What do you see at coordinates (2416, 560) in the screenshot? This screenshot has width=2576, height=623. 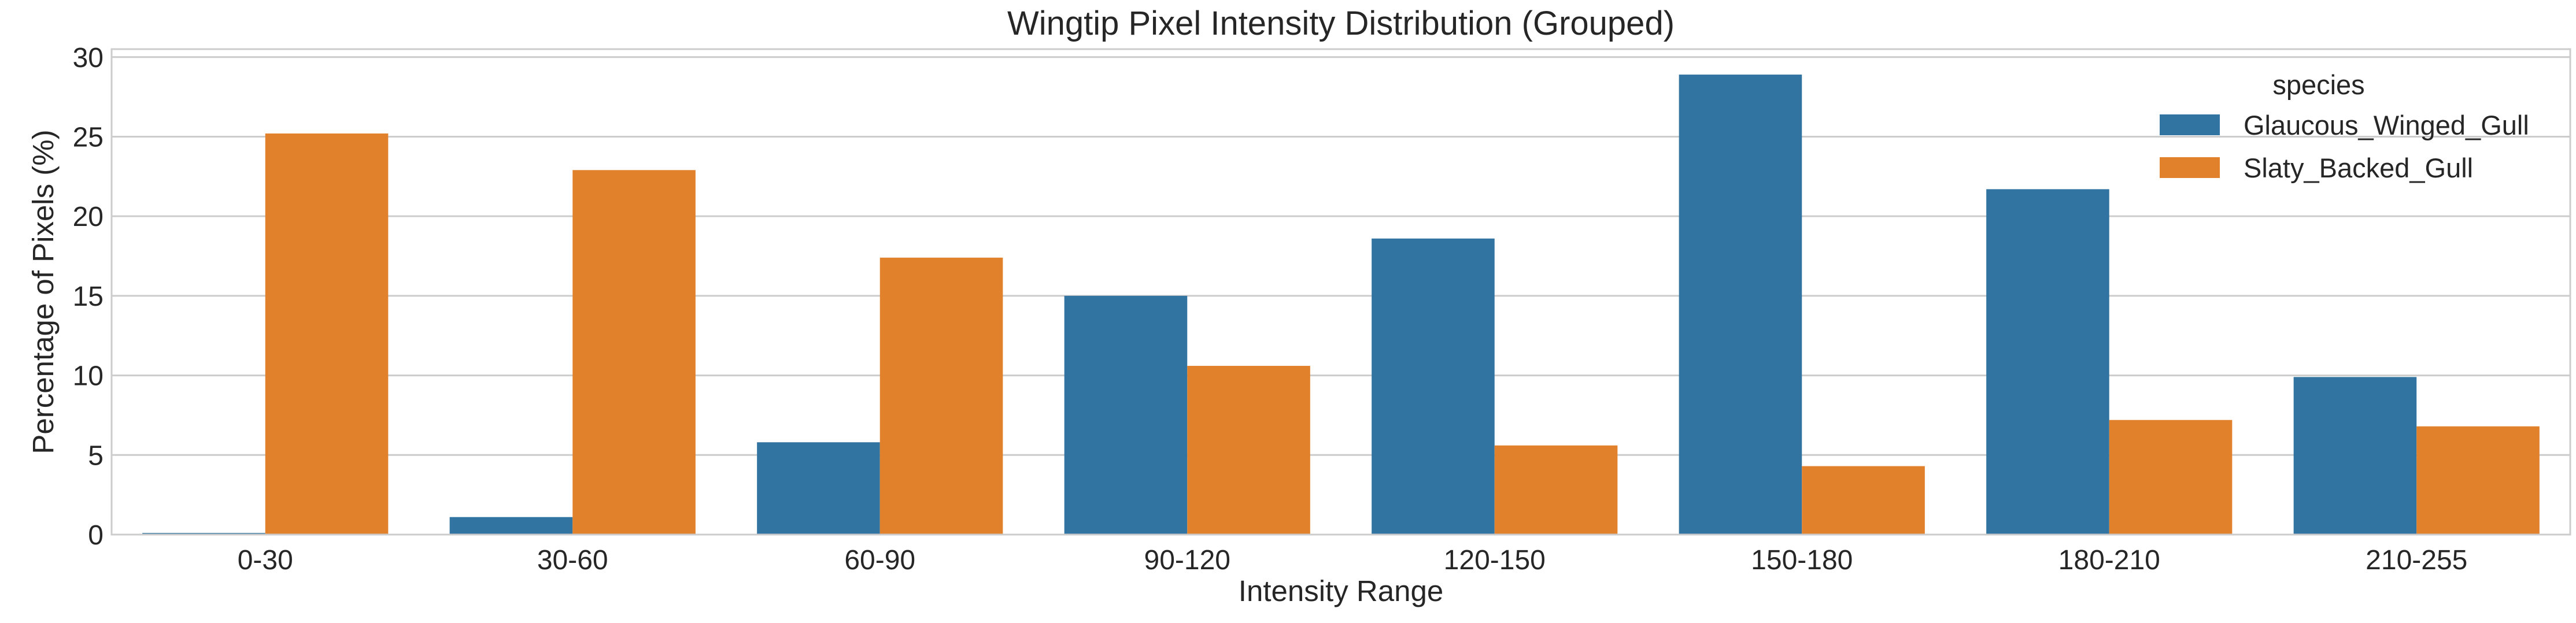 I see `x-tick-label: 210-255` at bounding box center [2416, 560].